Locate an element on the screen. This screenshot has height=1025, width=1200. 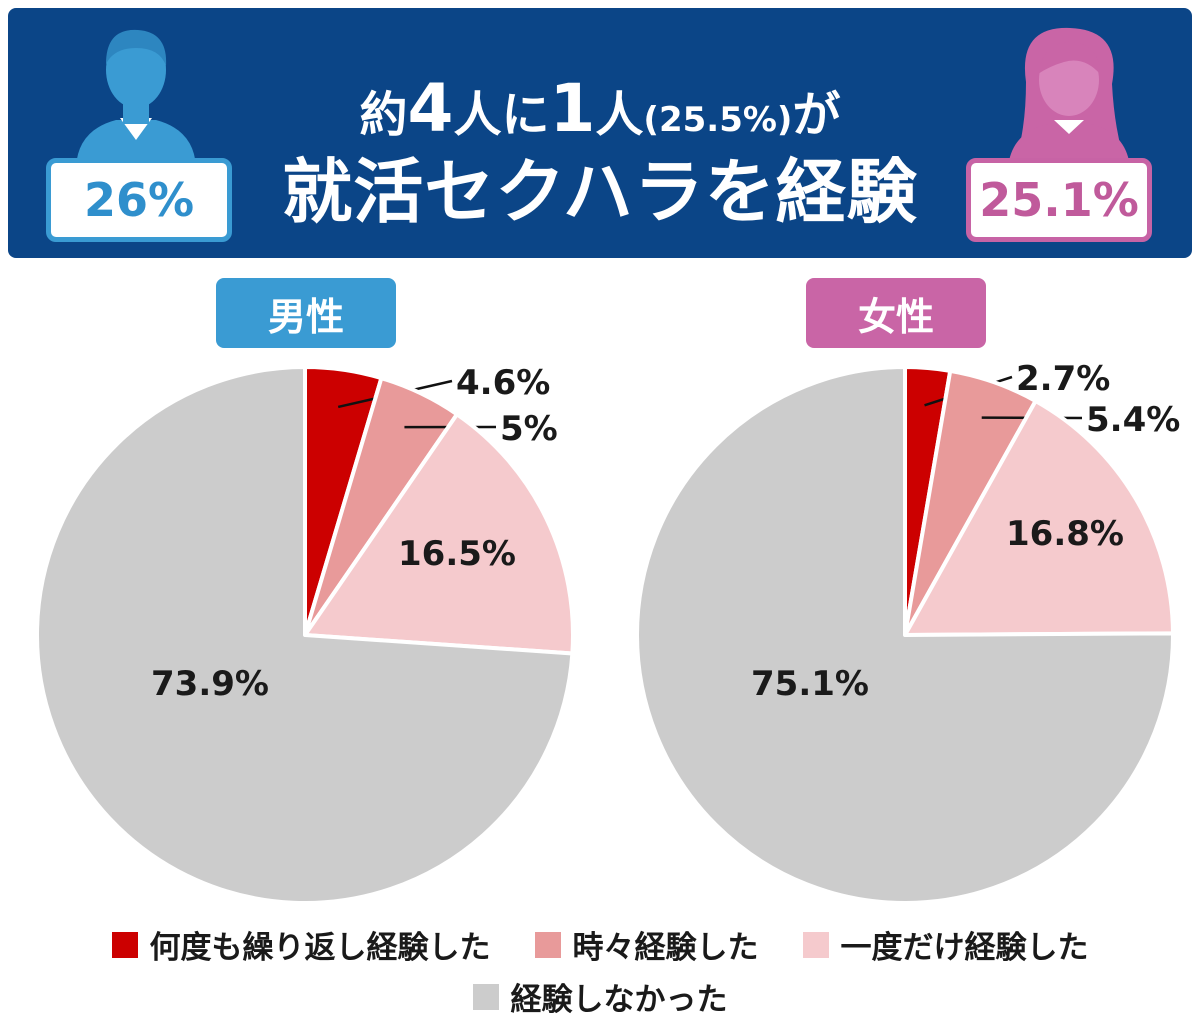
legend-row-2: 経験しなかった is located at coordinates (600, 996).